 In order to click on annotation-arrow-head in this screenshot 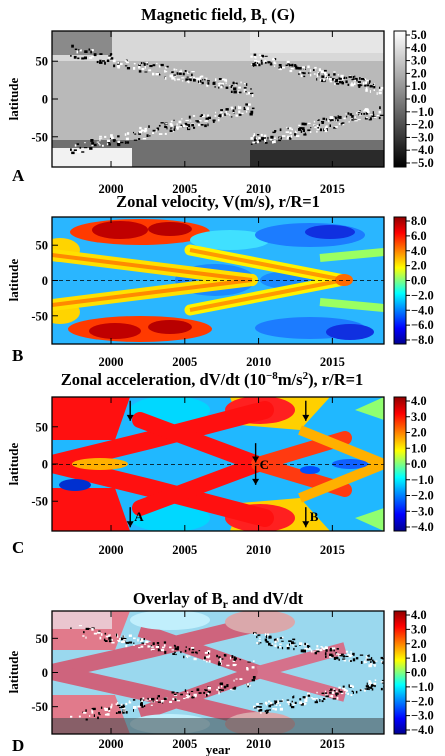, I will do `click(130, 524)`.